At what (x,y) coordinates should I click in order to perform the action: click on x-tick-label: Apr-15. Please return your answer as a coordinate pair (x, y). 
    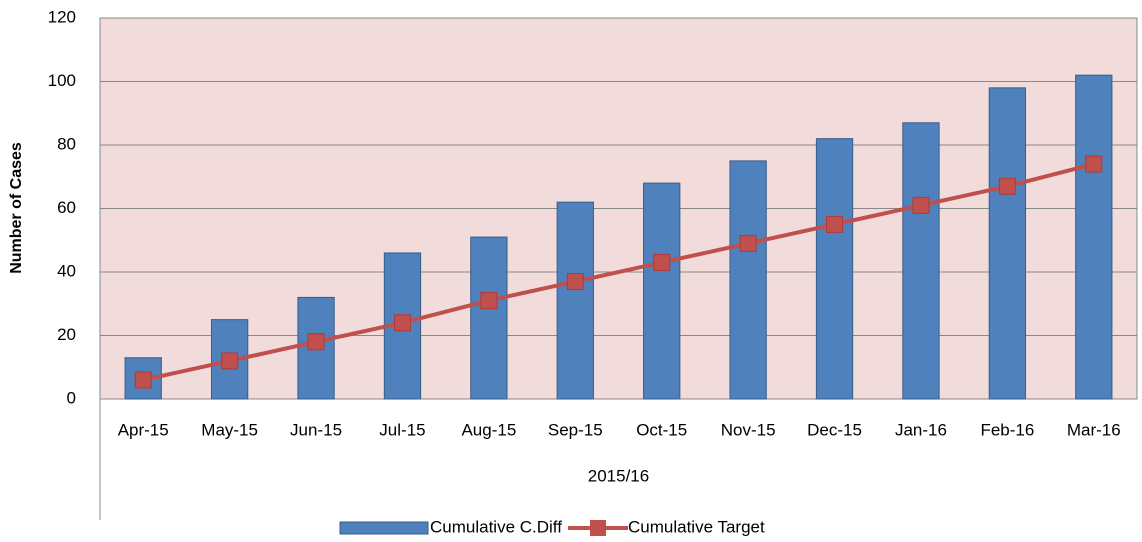
    Looking at the image, I should click on (143, 429).